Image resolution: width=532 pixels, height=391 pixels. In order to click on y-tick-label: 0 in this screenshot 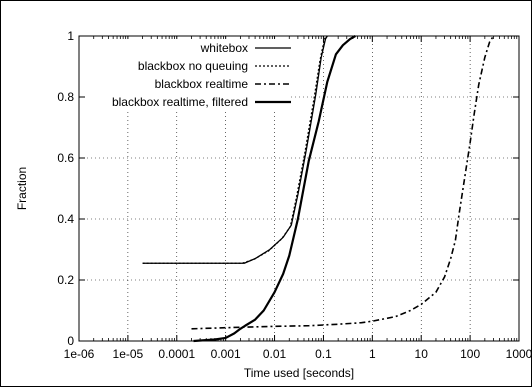, I will do `click(70, 341)`.